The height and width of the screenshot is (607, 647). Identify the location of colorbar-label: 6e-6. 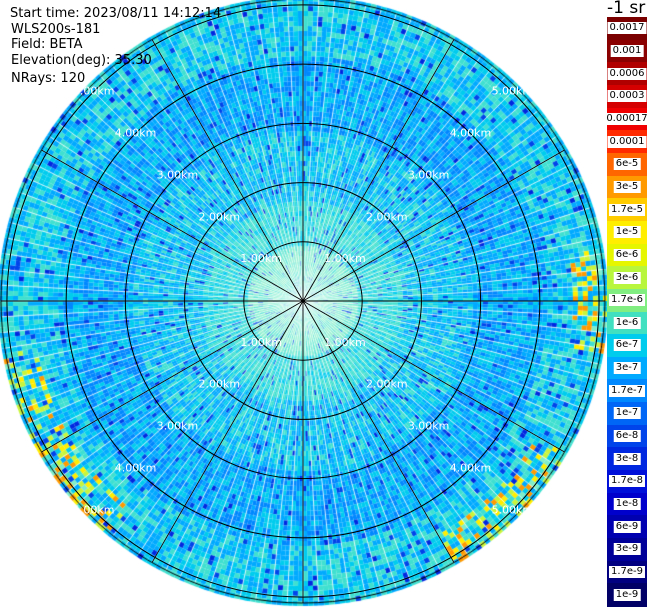
(627, 254).